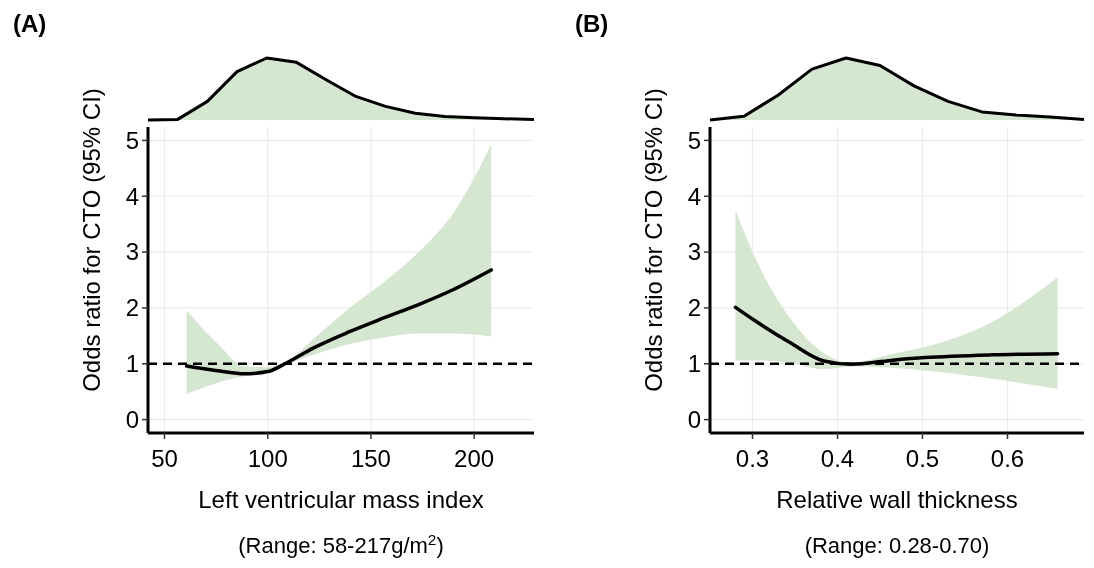  What do you see at coordinates (1007, 458) in the screenshot?
I see `x-tick-label: 0.6` at bounding box center [1007, 458].